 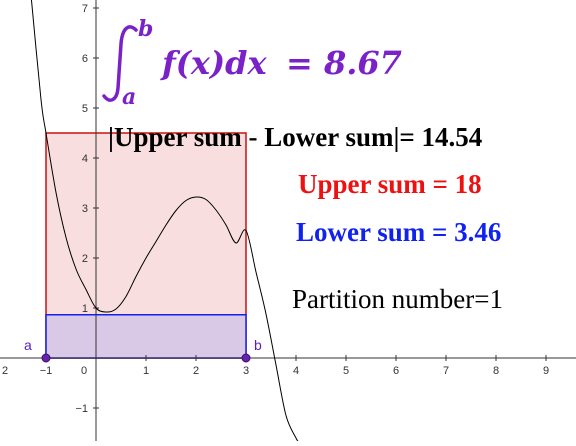 What do you see at coordinates (146, 371) in the screenshot?
I see `x-tick-label: 1` at bounding box center [146, 371].